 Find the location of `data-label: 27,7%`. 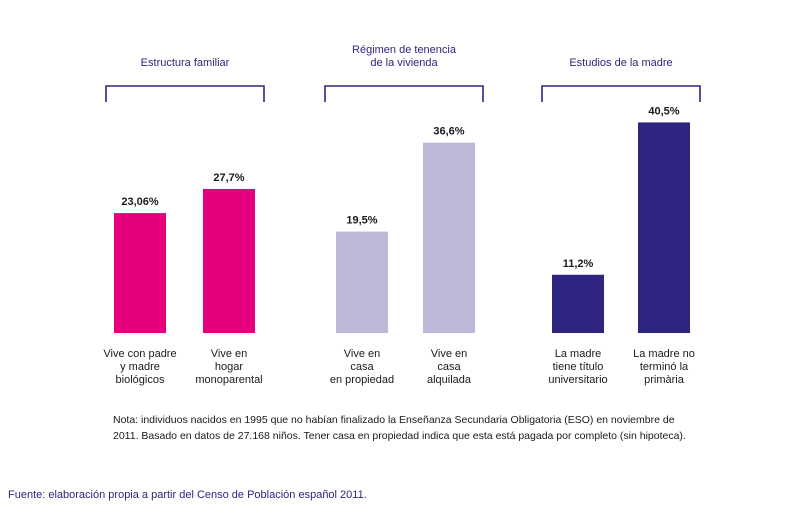

data-label: 27,7% is located at coordinates (228, 178).